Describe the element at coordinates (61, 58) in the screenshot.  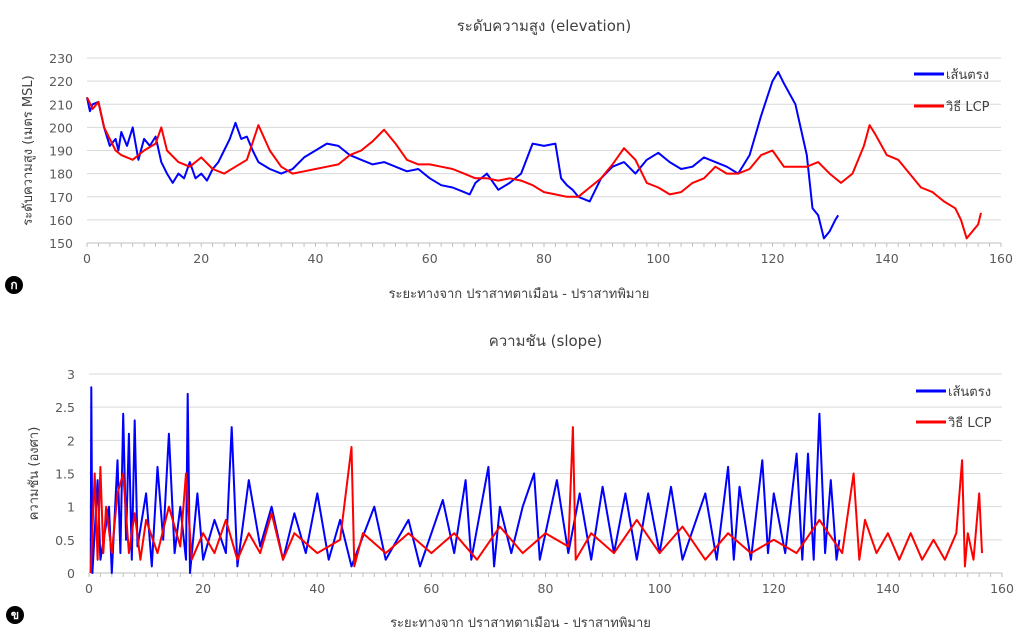
I see `y-tick-label: 230` at that location.